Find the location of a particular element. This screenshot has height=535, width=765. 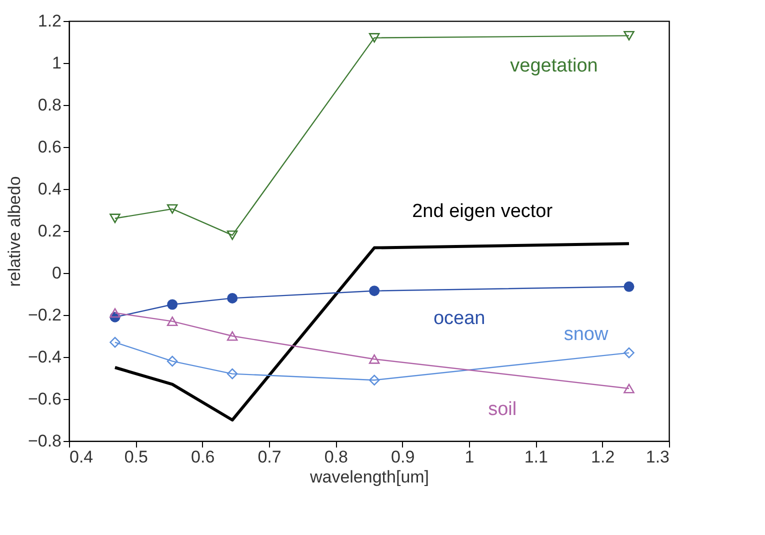

series-label: vegetation is located at coordinates (554, 66).